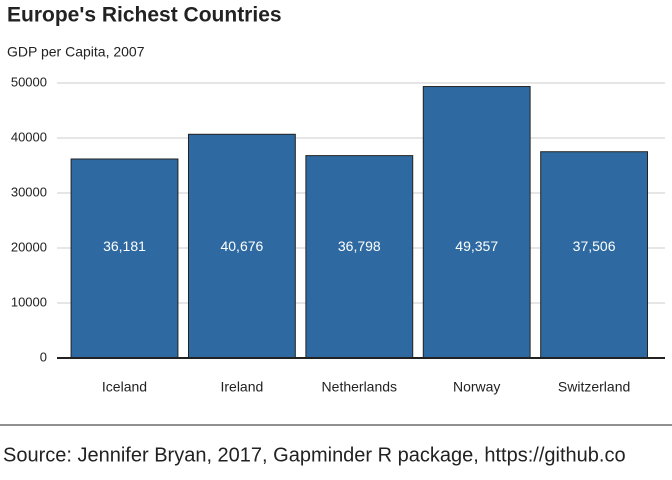  Describe the element at coordinates (29, 191) in the screenshot. I see `y-tick-label: 30000` at that location.